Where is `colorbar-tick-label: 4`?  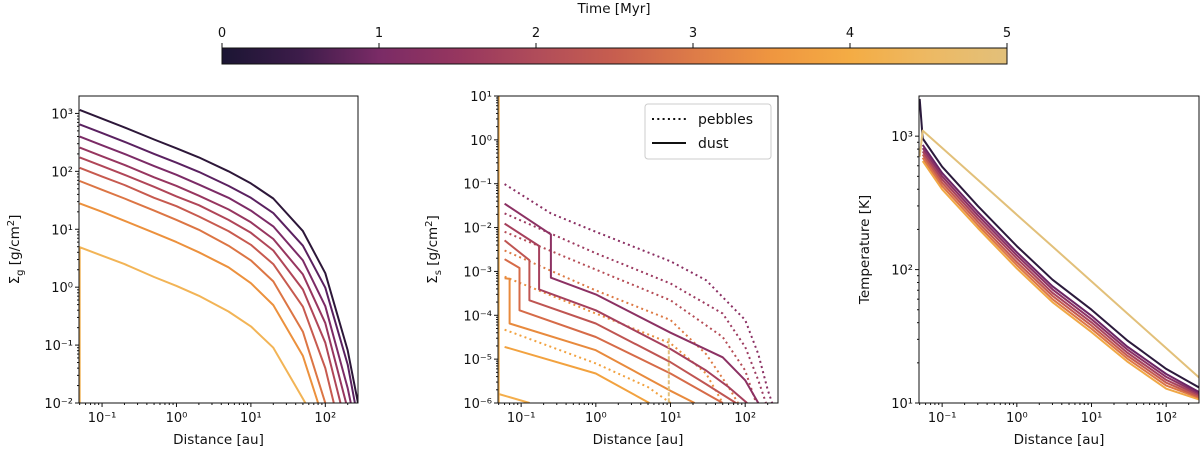 colorbar-tick-label: 4 is located at coordinates (850, 33).